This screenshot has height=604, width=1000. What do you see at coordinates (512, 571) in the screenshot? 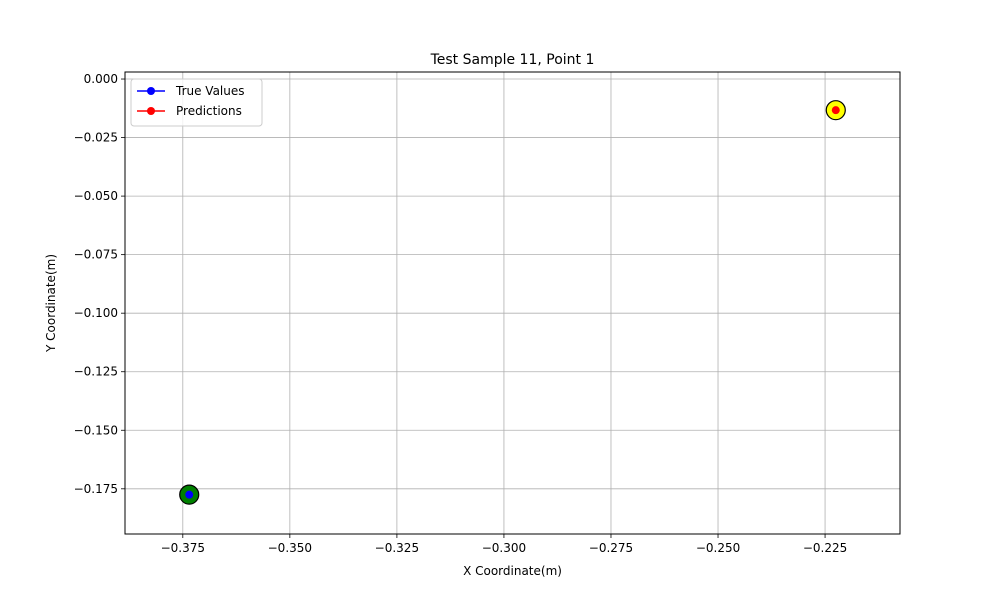
I see `x-axis-label: X Coordinate(m)` at bounding box center [512, 571].